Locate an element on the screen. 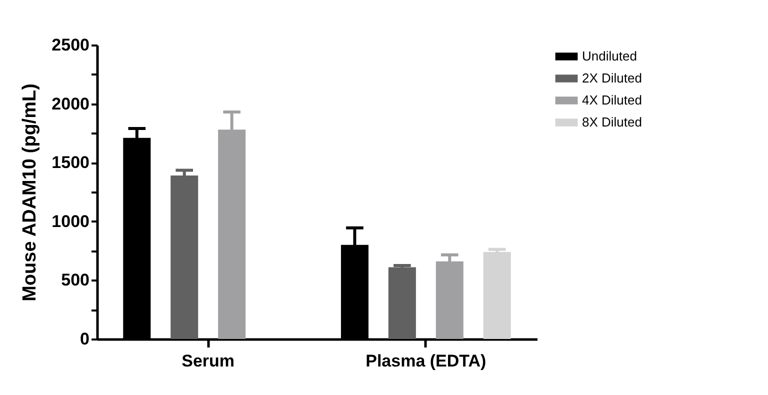 This screenshot has height=395, width=768. legend-label: Undiluted is located at coordinates (609, 56).